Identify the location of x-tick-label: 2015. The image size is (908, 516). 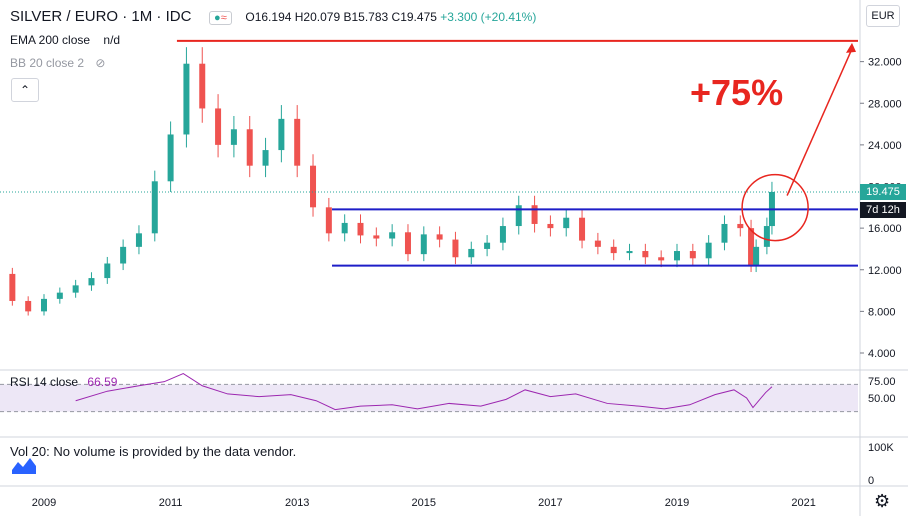
(424, 503).